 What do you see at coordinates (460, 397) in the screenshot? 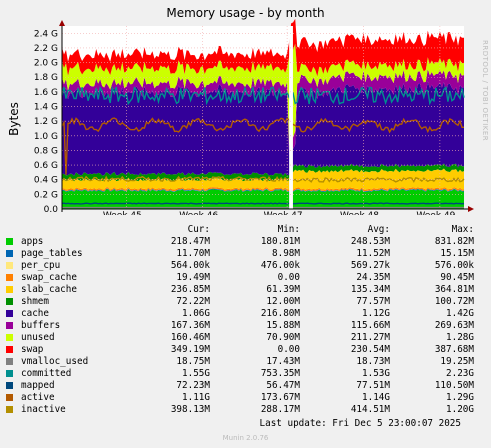
I see `legend-max: 1.29G` at bounding box center [460, 397].